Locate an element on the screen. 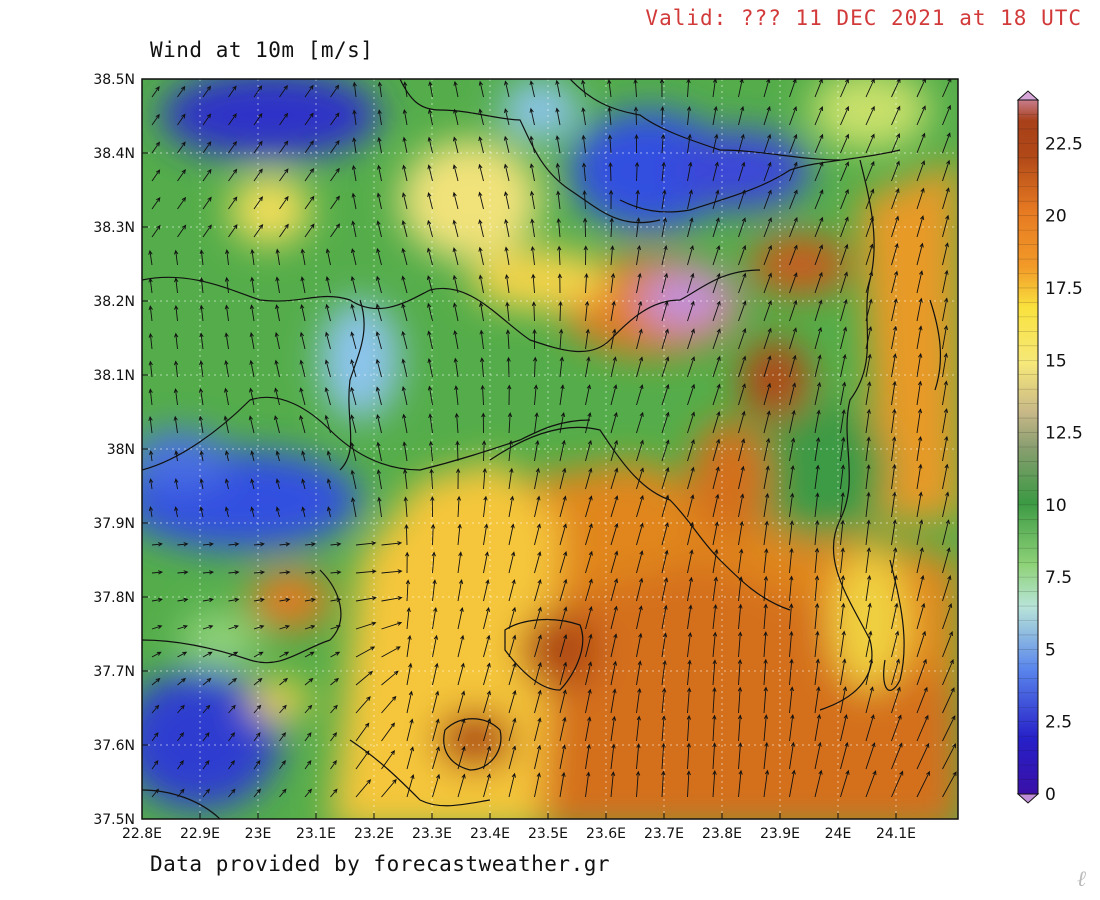 This screenshot has width=1100, height=900. lat-tick-label: 38N is located at coordinates (121, 450).